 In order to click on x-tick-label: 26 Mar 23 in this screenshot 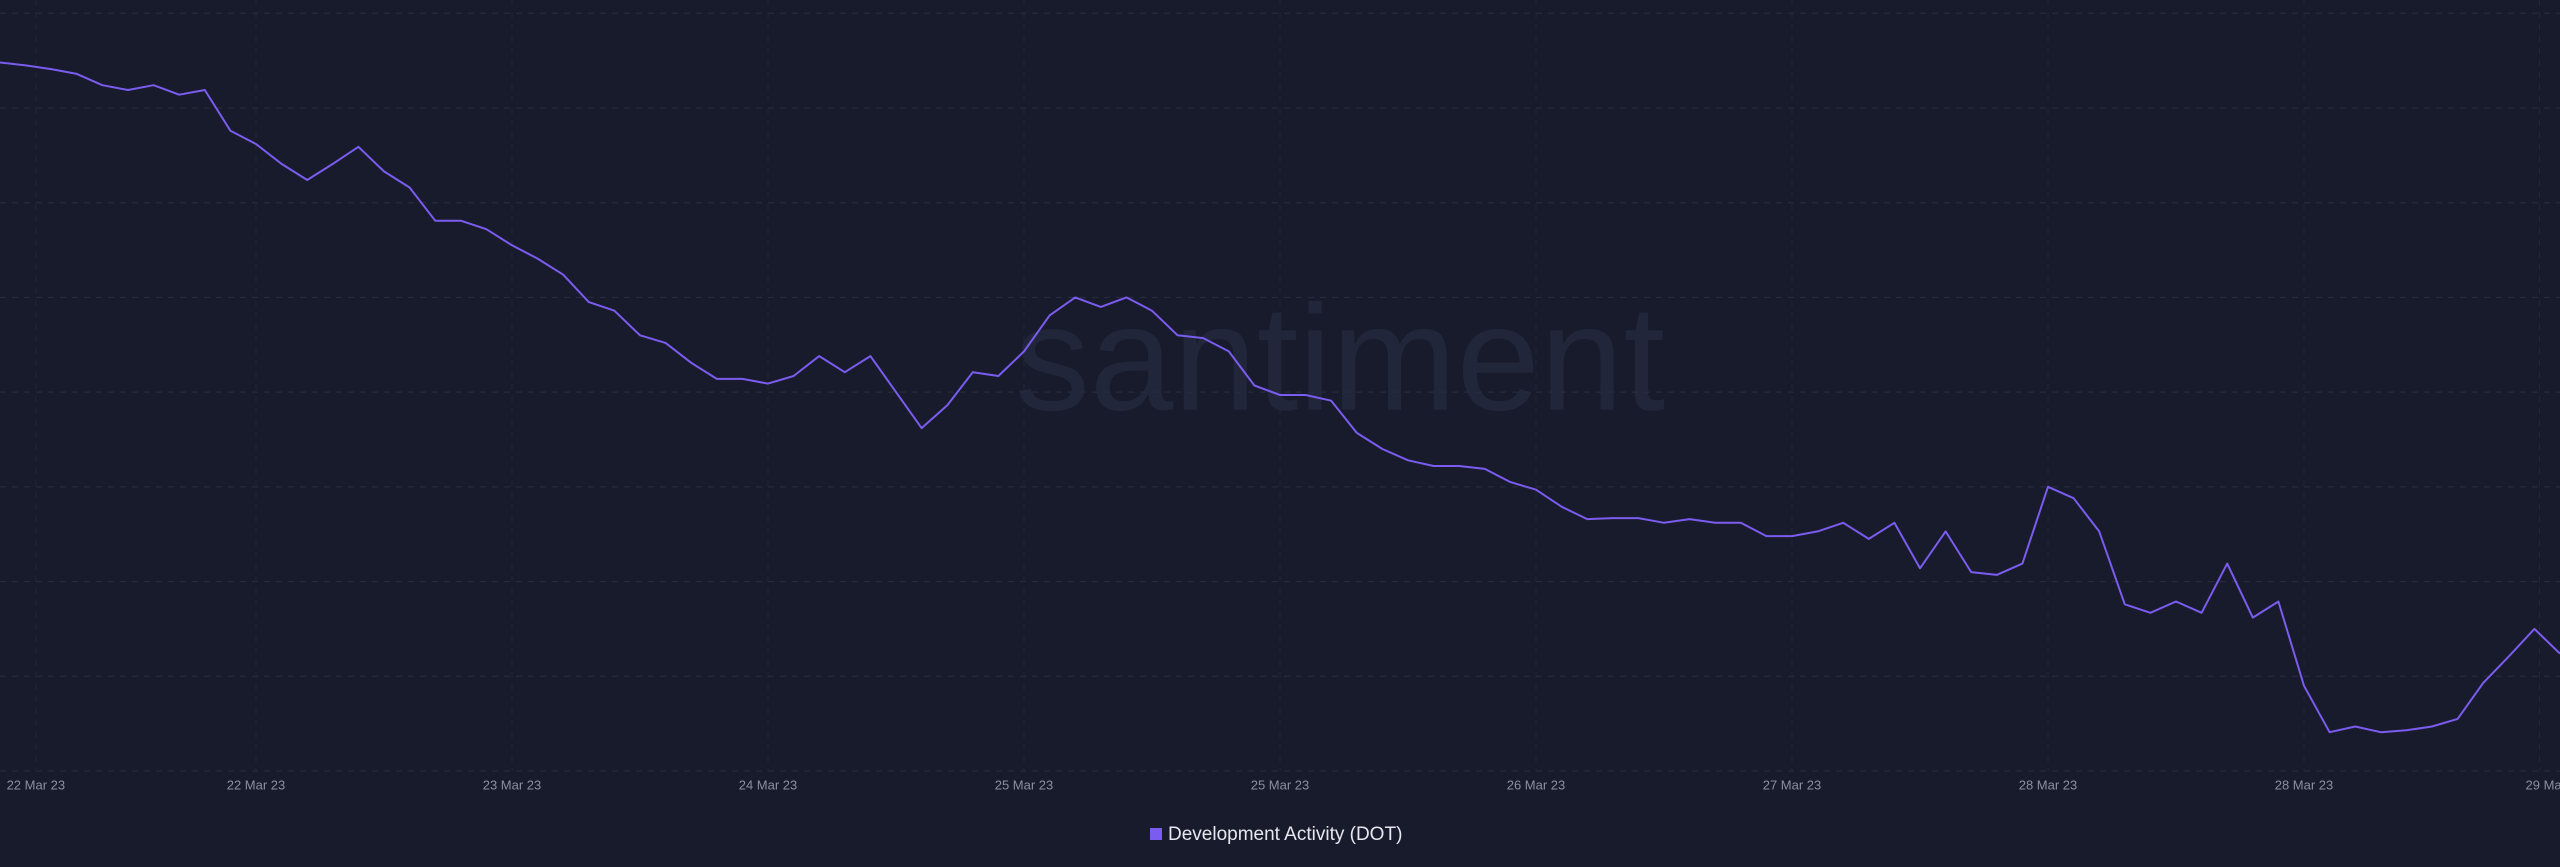, I will do `click(1536, 784)`.